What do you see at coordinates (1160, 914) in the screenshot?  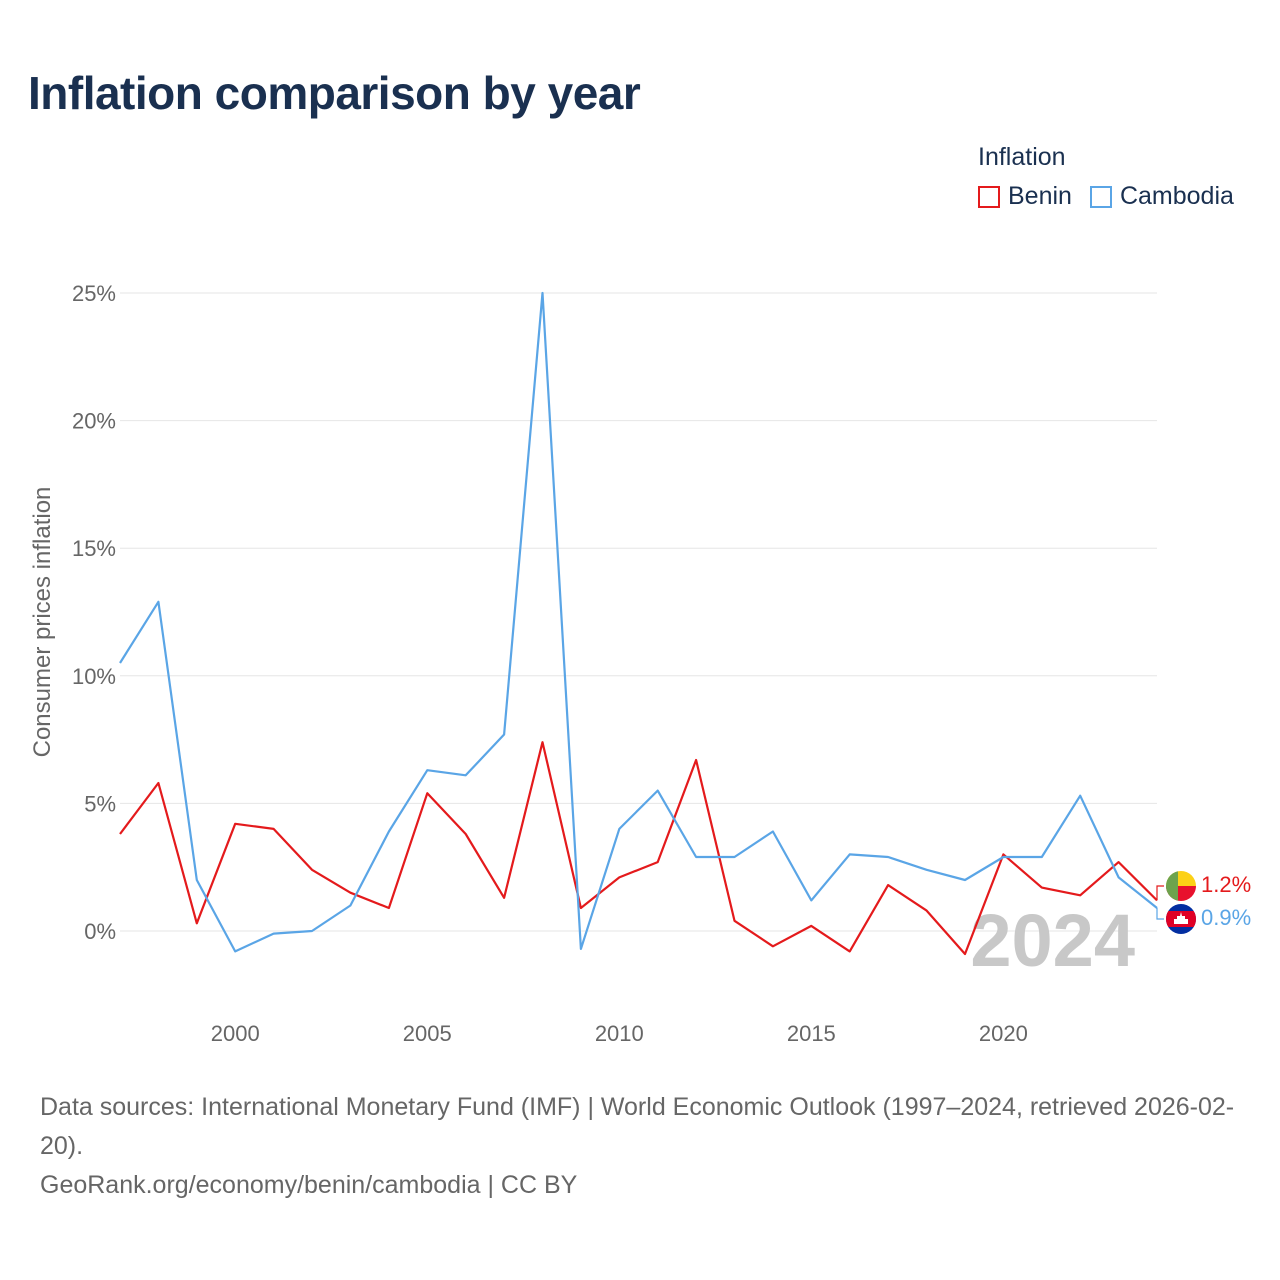 I see `end-connector-cambodia` at bounding box center [1160, 914].